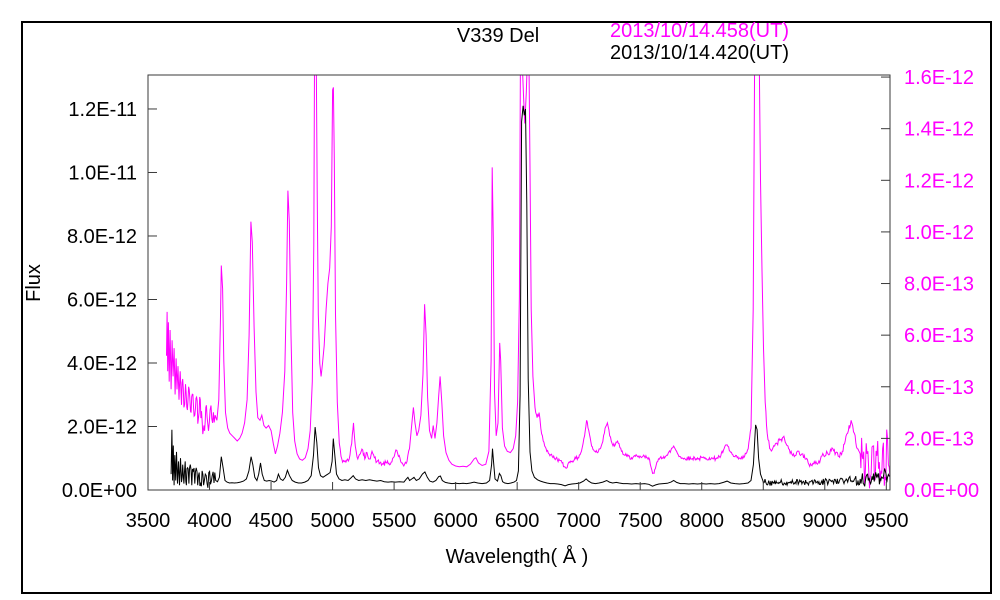 This screenshot has height=600, width=1000. I want to click on x-tick-label: 7000, so click(578, 521).